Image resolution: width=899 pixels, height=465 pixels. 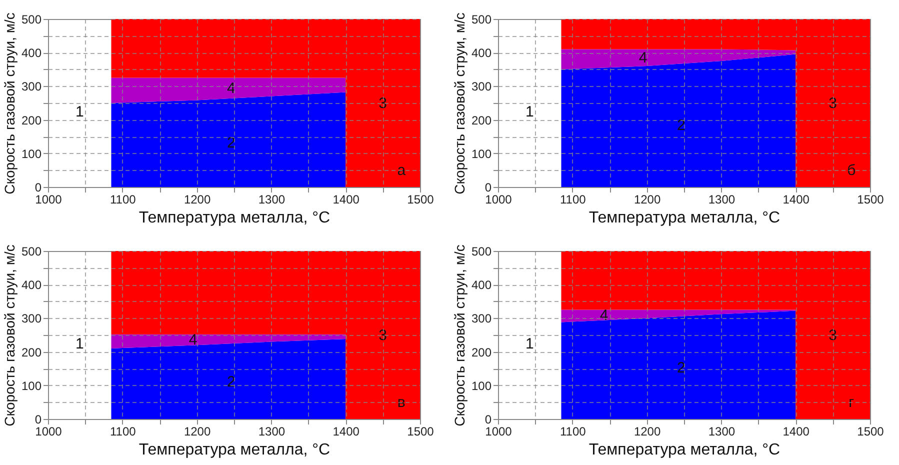 I want to click on annotation: б, so click(x=851, y=171).